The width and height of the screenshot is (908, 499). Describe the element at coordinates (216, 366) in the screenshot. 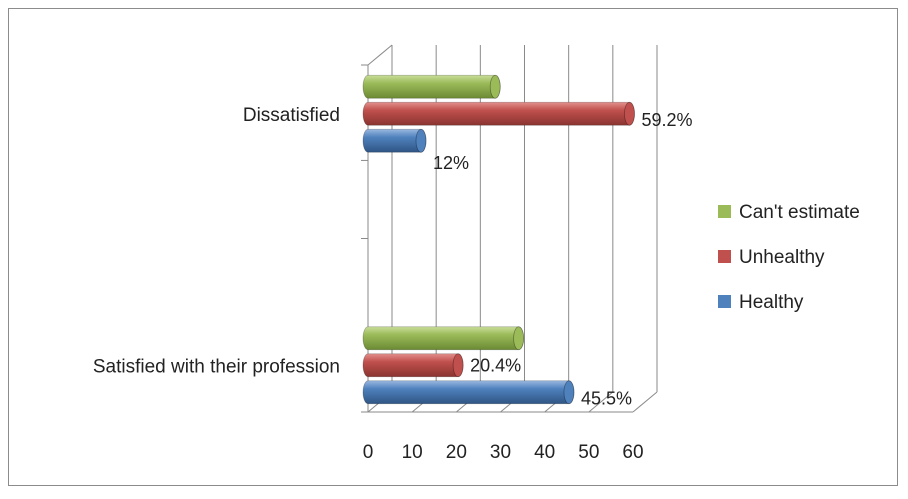

I see `category-label: Satisfied with their profession` at that location.